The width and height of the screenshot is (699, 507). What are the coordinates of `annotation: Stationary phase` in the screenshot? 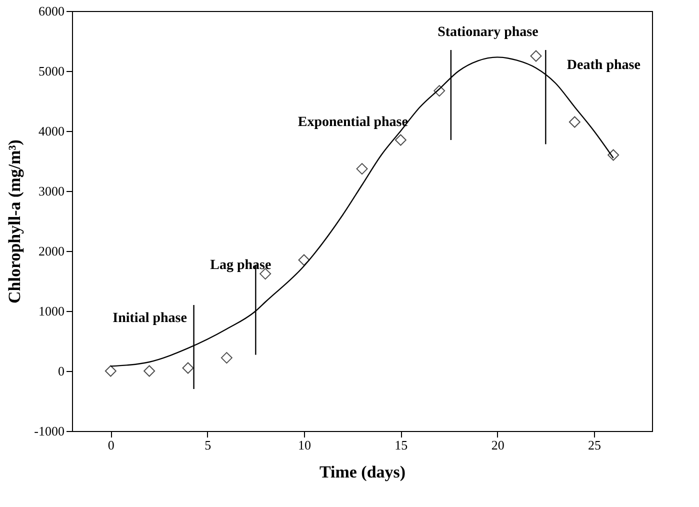 It's located at (488, 32).